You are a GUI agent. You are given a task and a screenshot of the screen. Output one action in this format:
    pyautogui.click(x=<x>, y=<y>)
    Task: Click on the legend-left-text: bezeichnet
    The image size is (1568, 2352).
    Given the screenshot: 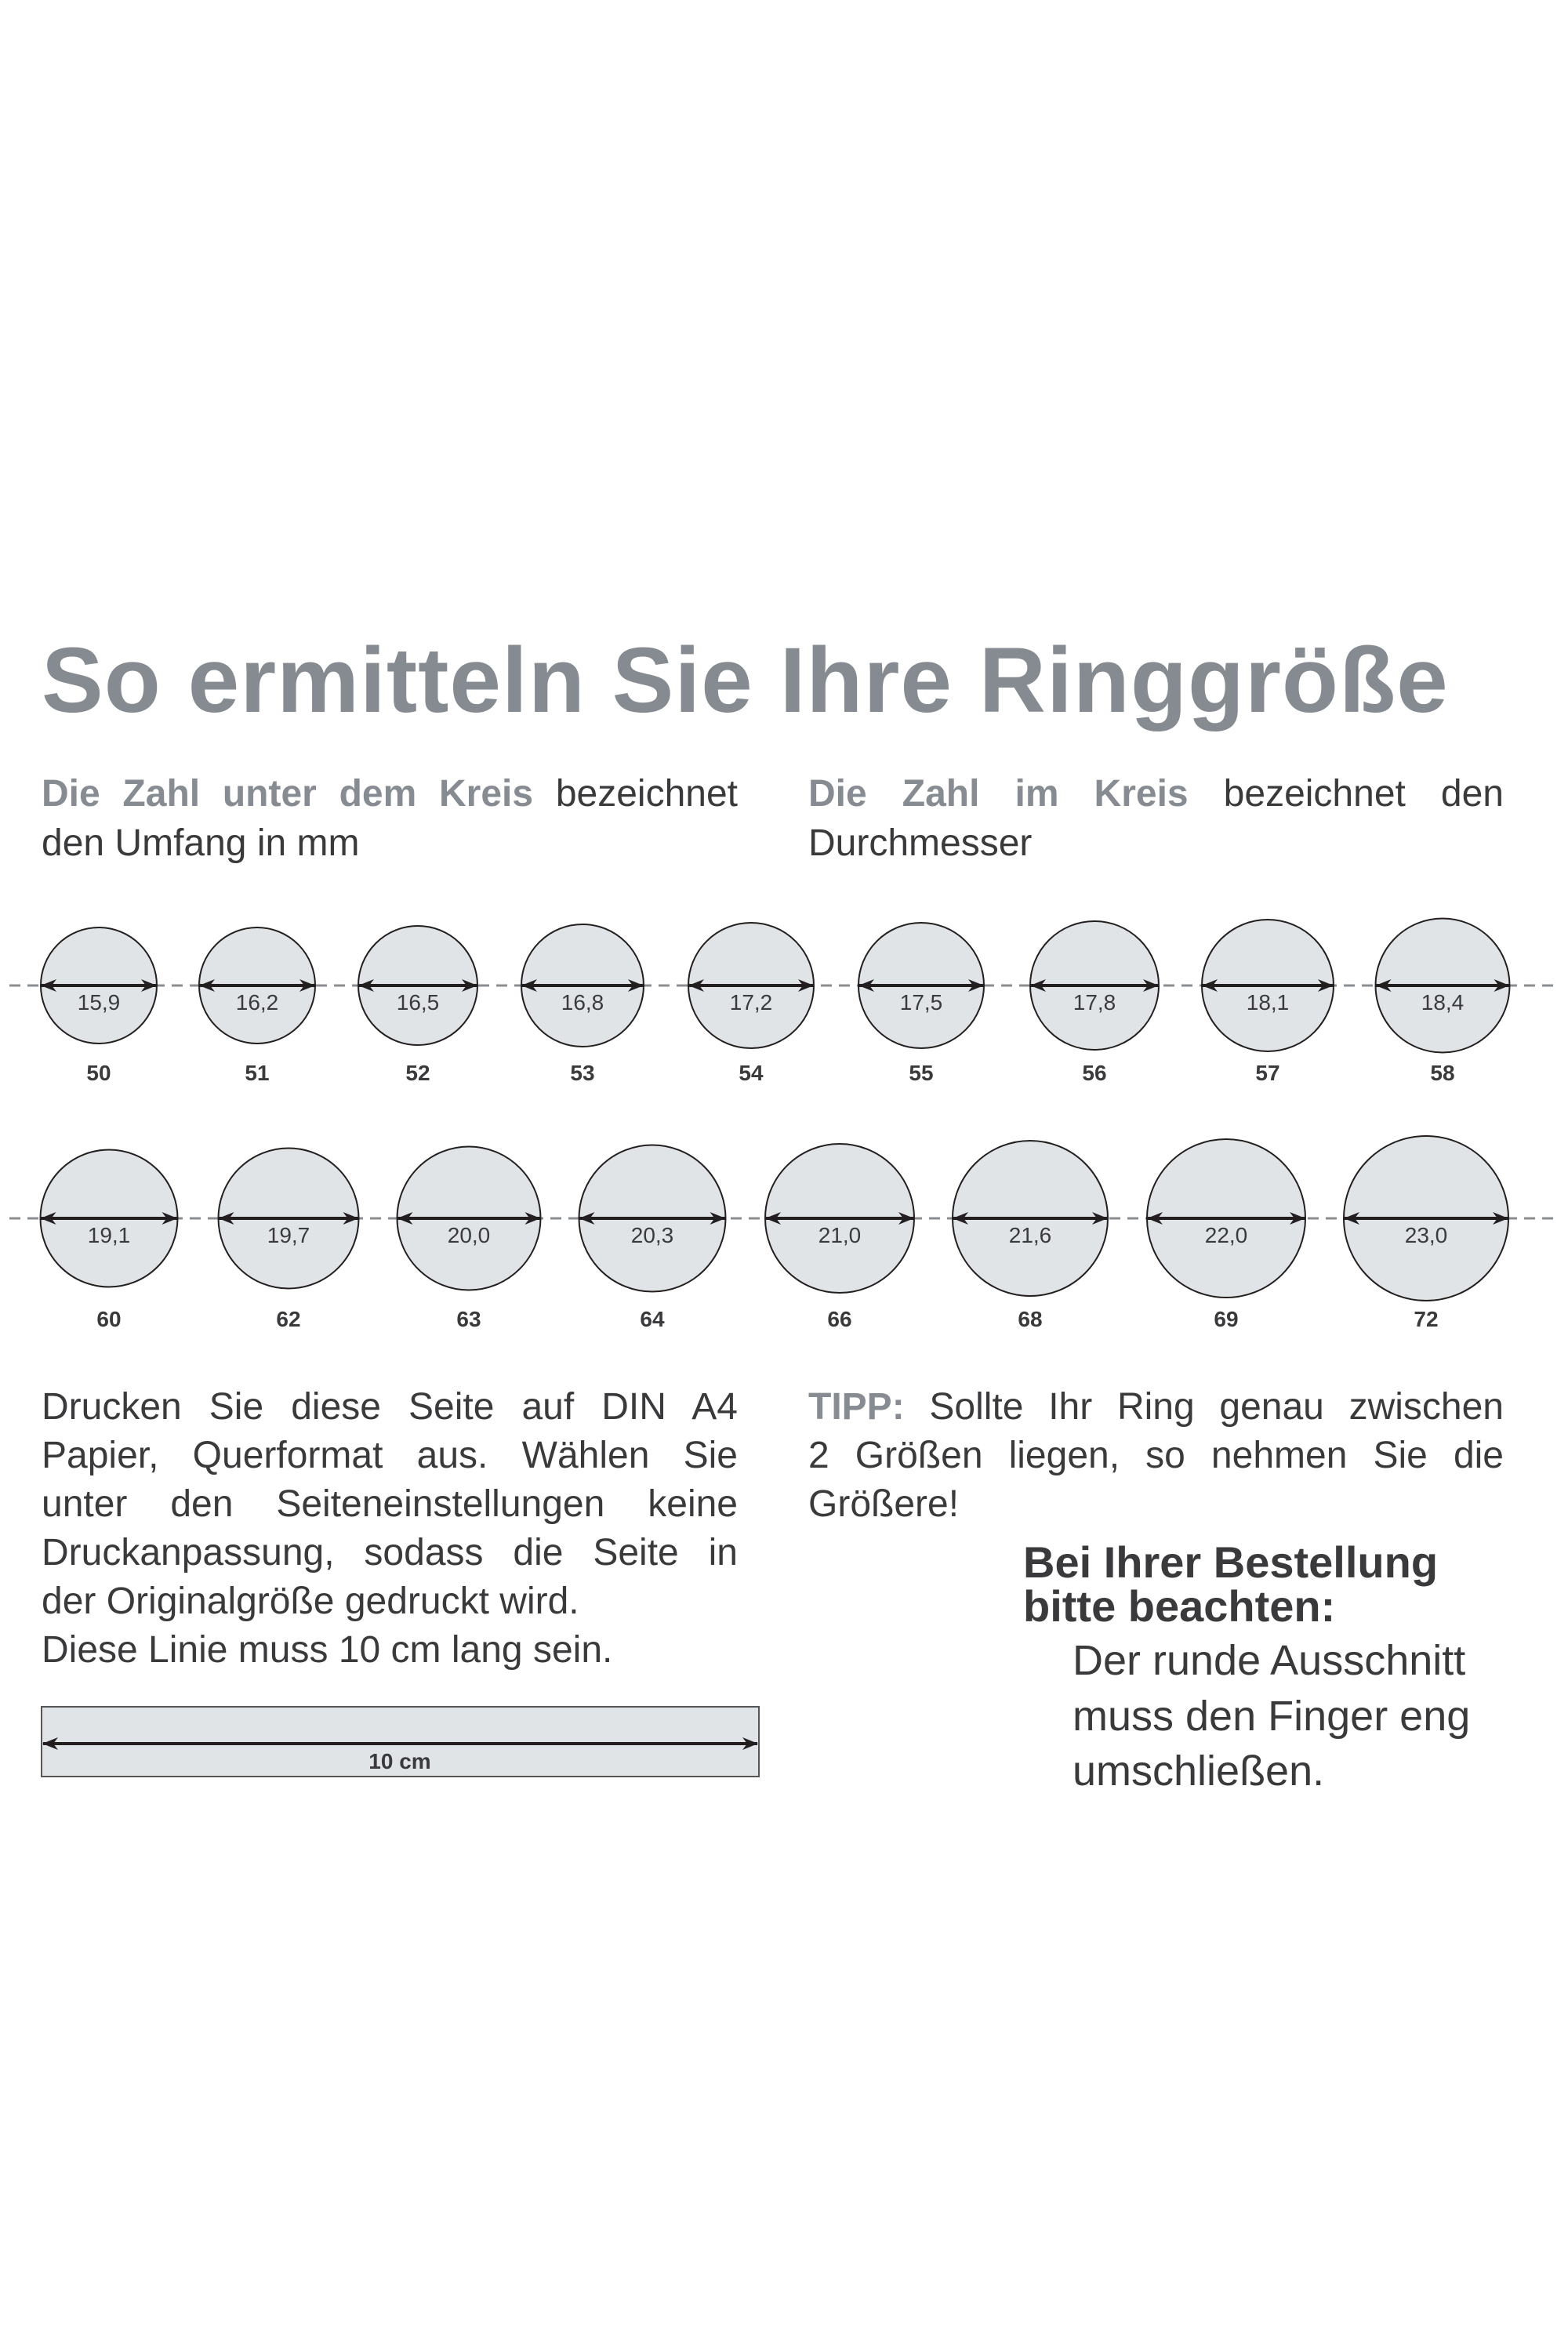 What is the action you would take?
    pyautogui.click(x=635, y=794)
    